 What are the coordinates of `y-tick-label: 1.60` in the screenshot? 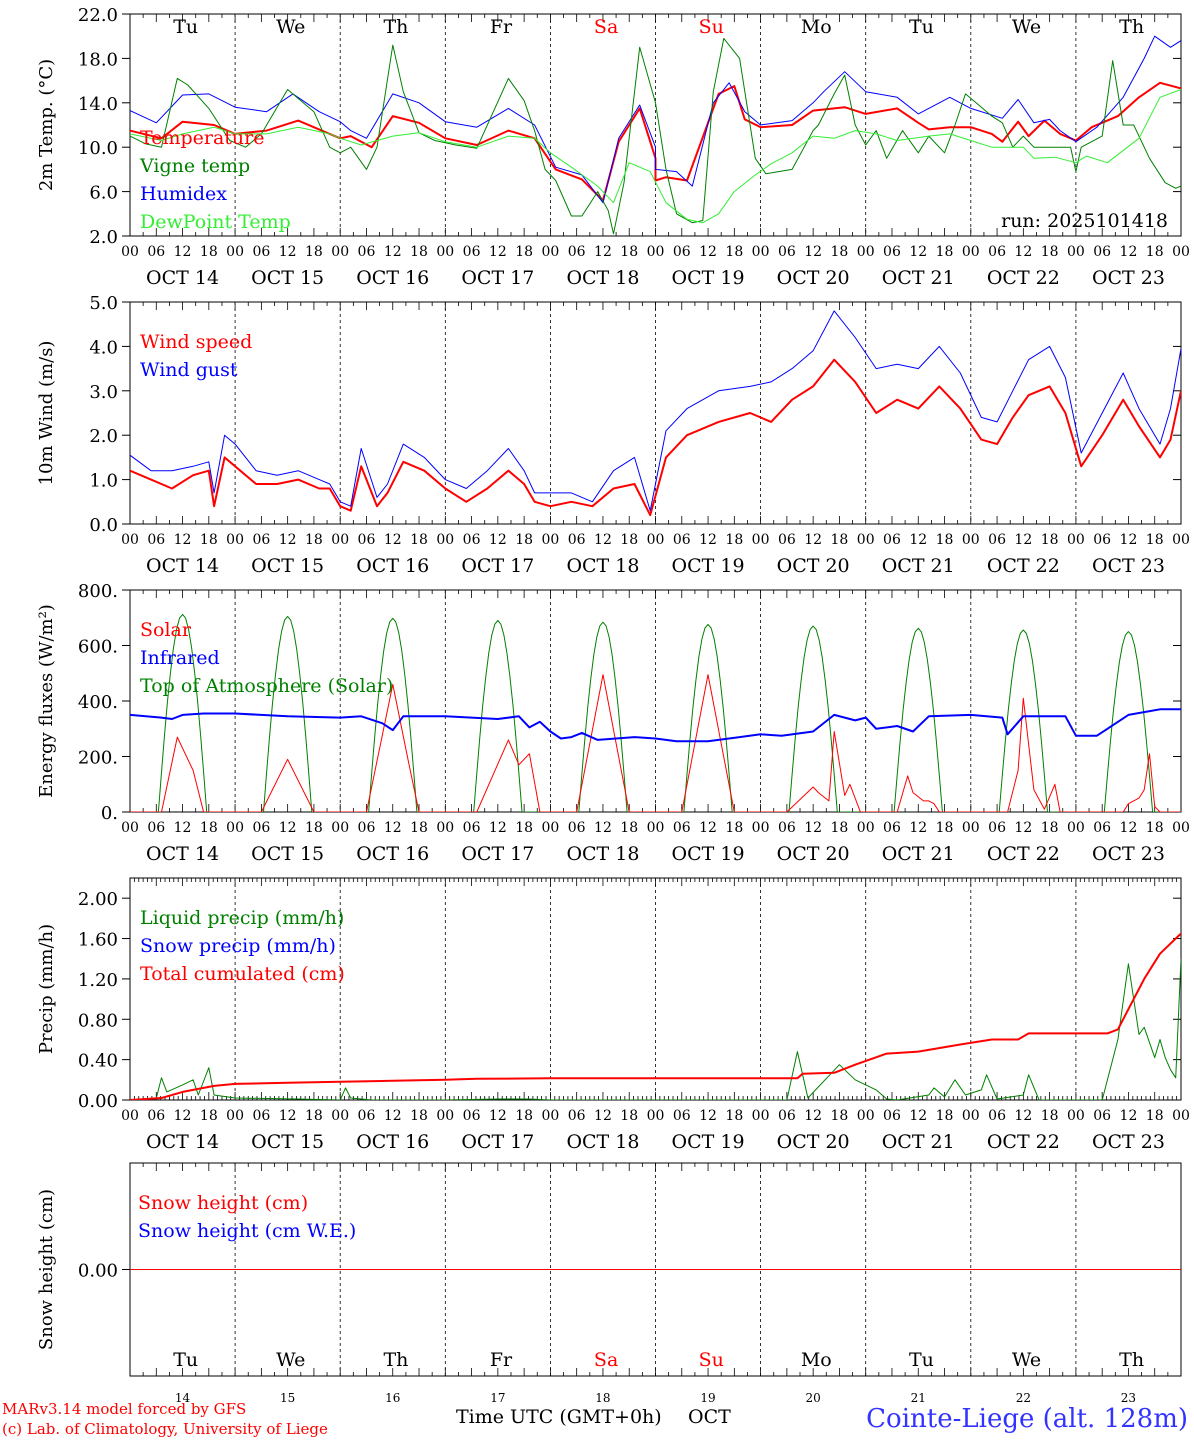 It's located at (98, 940).